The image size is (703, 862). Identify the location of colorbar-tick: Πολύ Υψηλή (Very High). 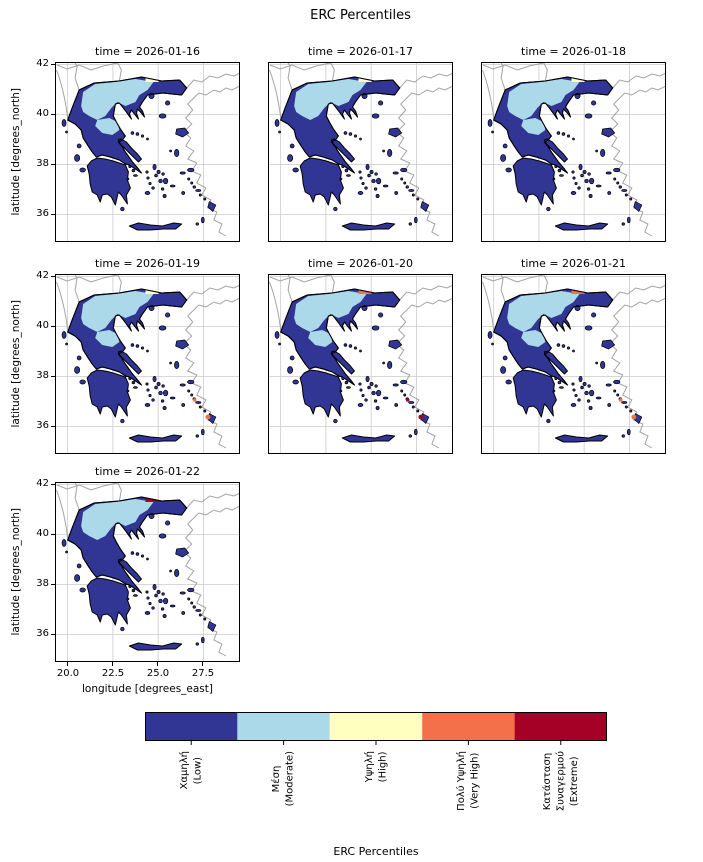
(468, 796).